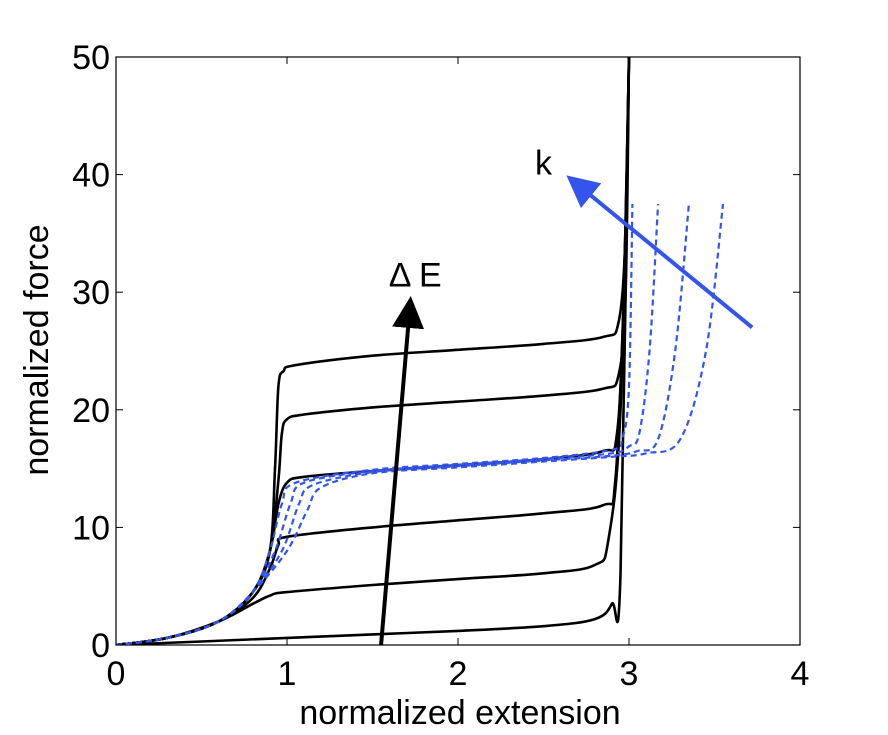  Describe the element at coordinates (660, 252) in the screenshot. I see `k-arrow` at that location.